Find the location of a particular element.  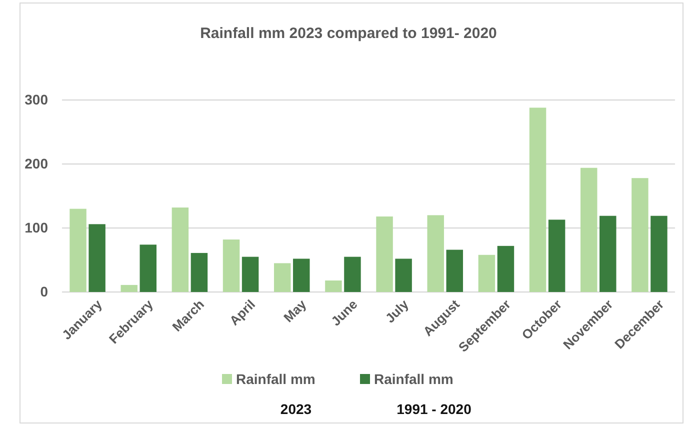

x-tick-label: May is located at coordinates (295, 311).